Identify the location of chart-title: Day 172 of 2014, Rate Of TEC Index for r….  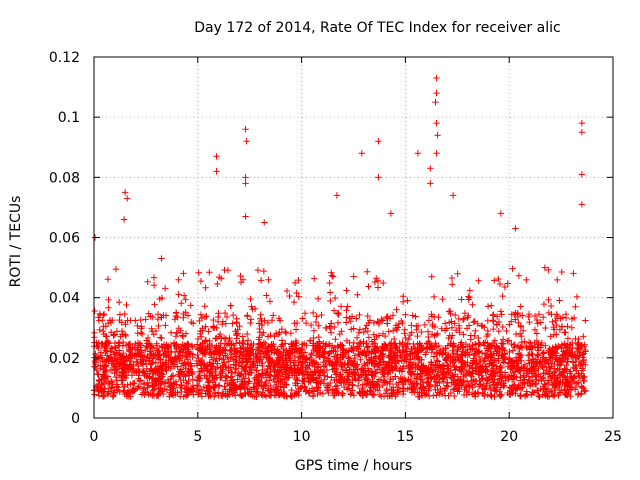
(377, 28).